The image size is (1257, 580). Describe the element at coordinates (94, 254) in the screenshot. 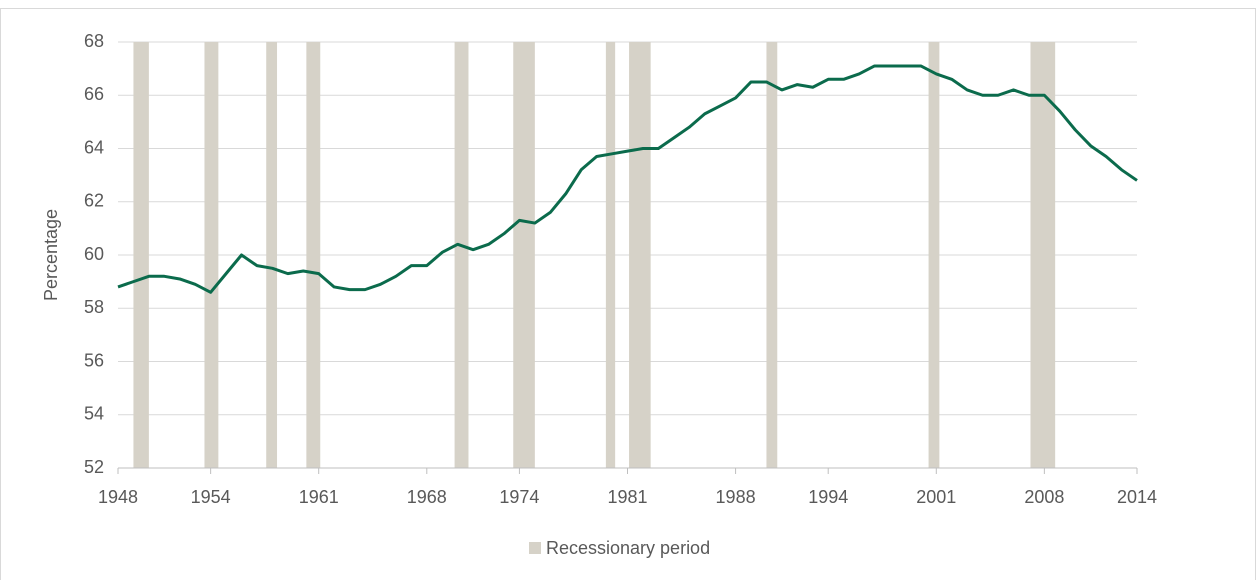

I see `y-tick-label: 60` at that location.